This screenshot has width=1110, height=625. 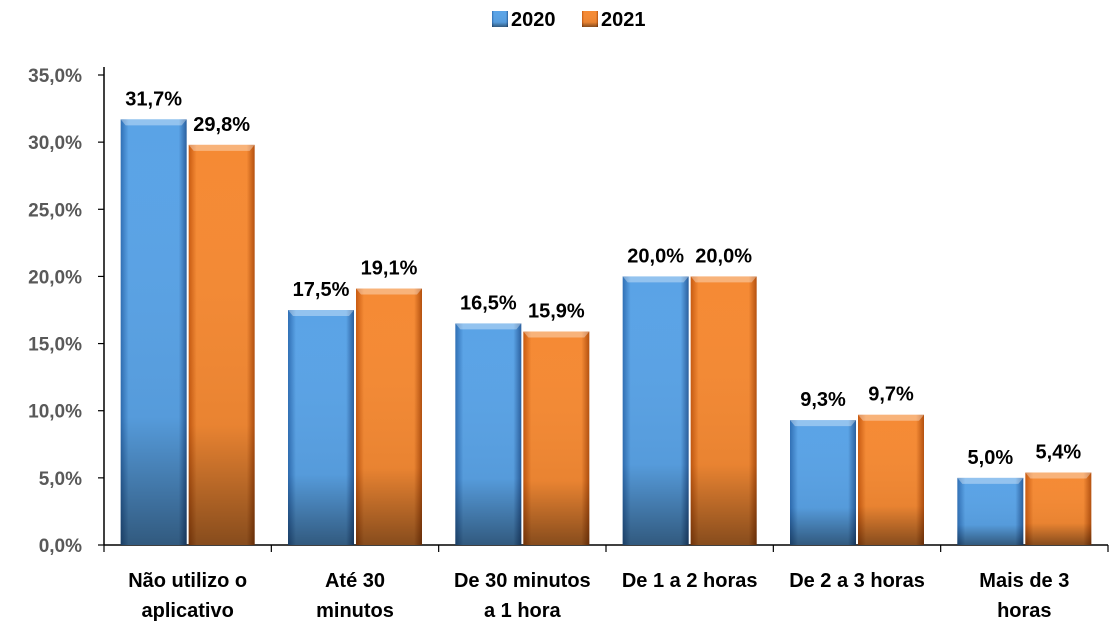 I want to click on legend-label: 2020, so click(x=533, y=20).